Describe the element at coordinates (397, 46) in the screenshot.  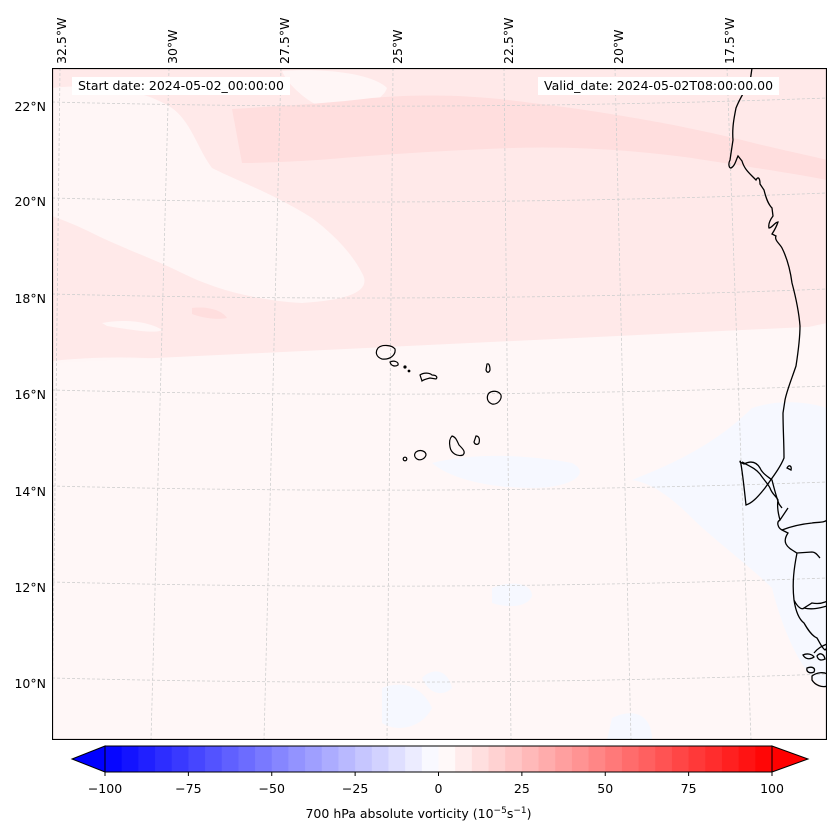
I see `lon-label: 25°W` at that location.